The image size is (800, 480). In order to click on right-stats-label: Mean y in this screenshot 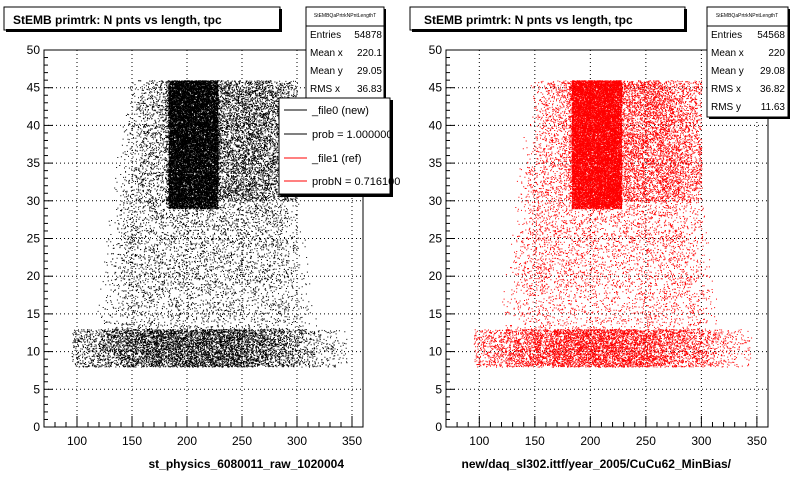, I will do `click(727, 71)`.